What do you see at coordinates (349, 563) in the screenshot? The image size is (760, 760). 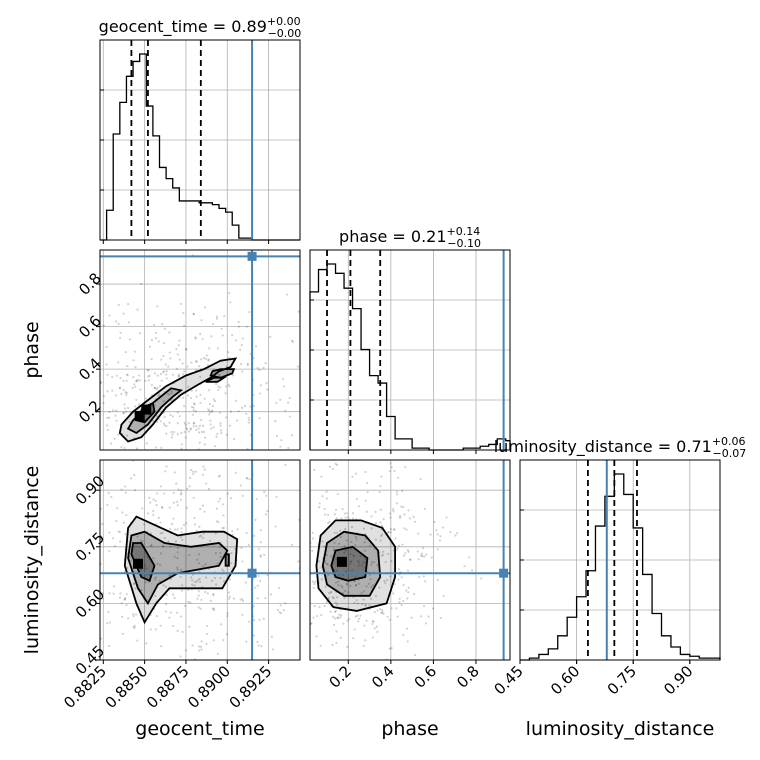 I see `contour-line` at bounding box center [349, 563].